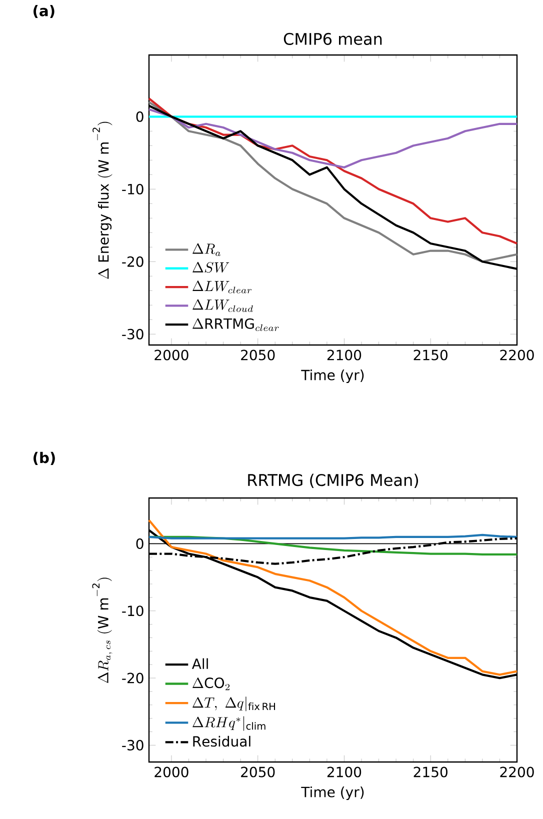 The height and width of the screenshot is (819, 543). I want to click on text: (b), so click(44, 458).